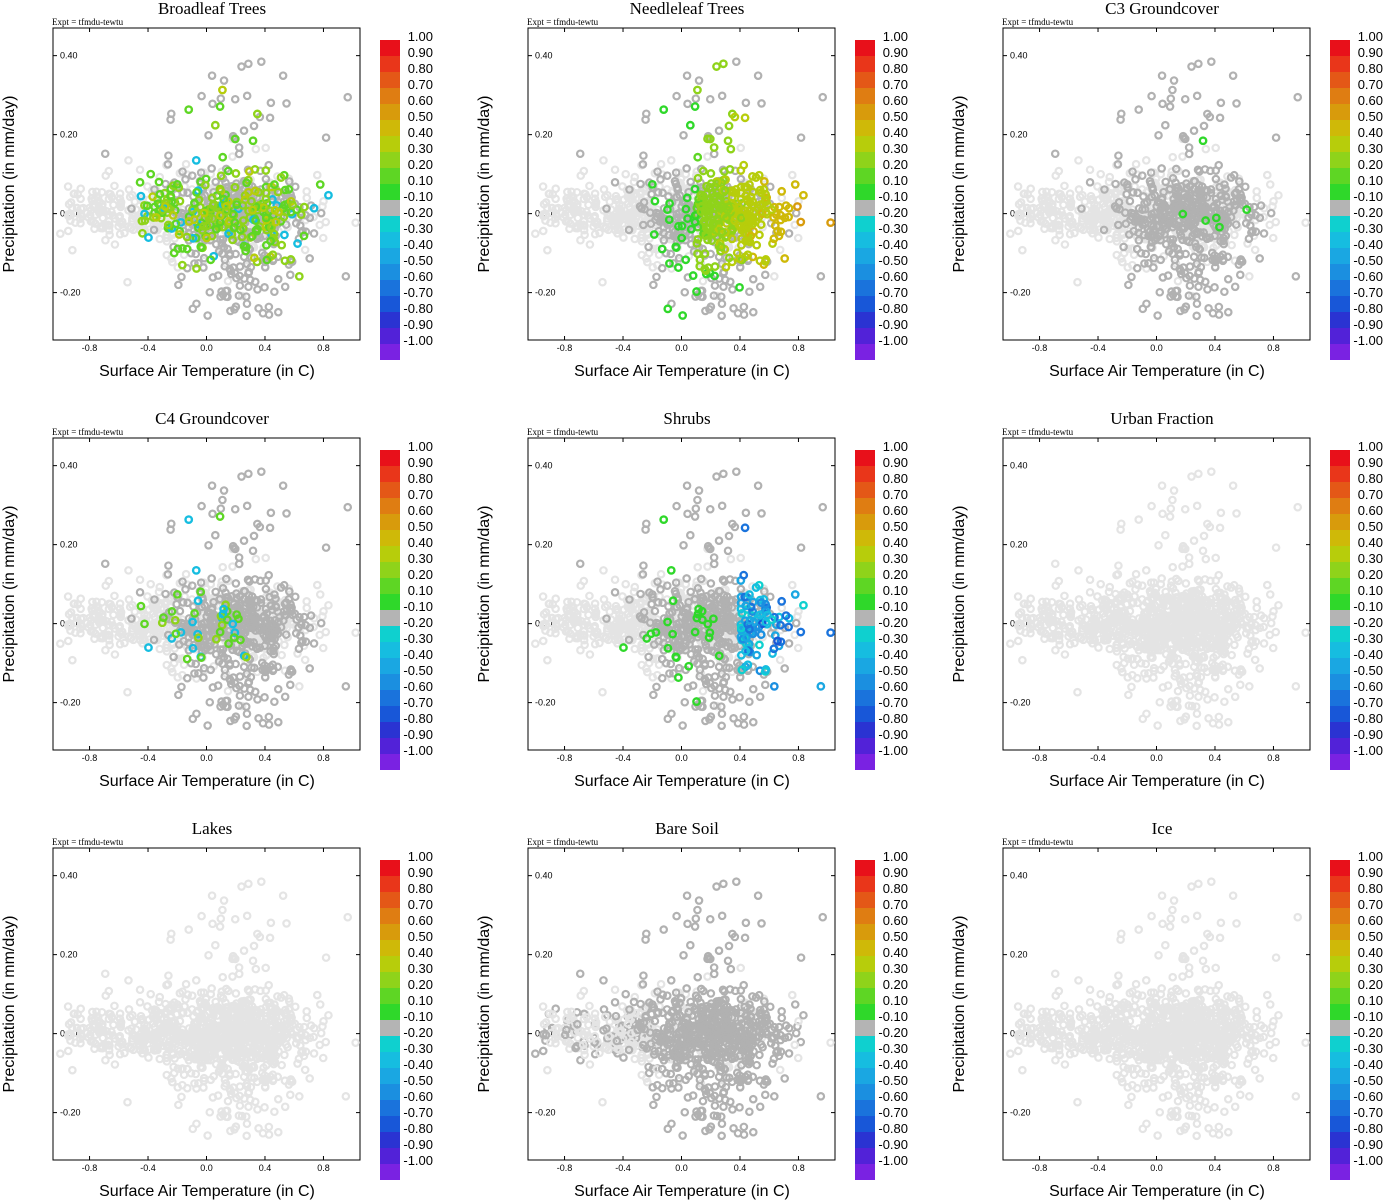  I want to click on colorbar-label: -0.10, so click(1368, 196).